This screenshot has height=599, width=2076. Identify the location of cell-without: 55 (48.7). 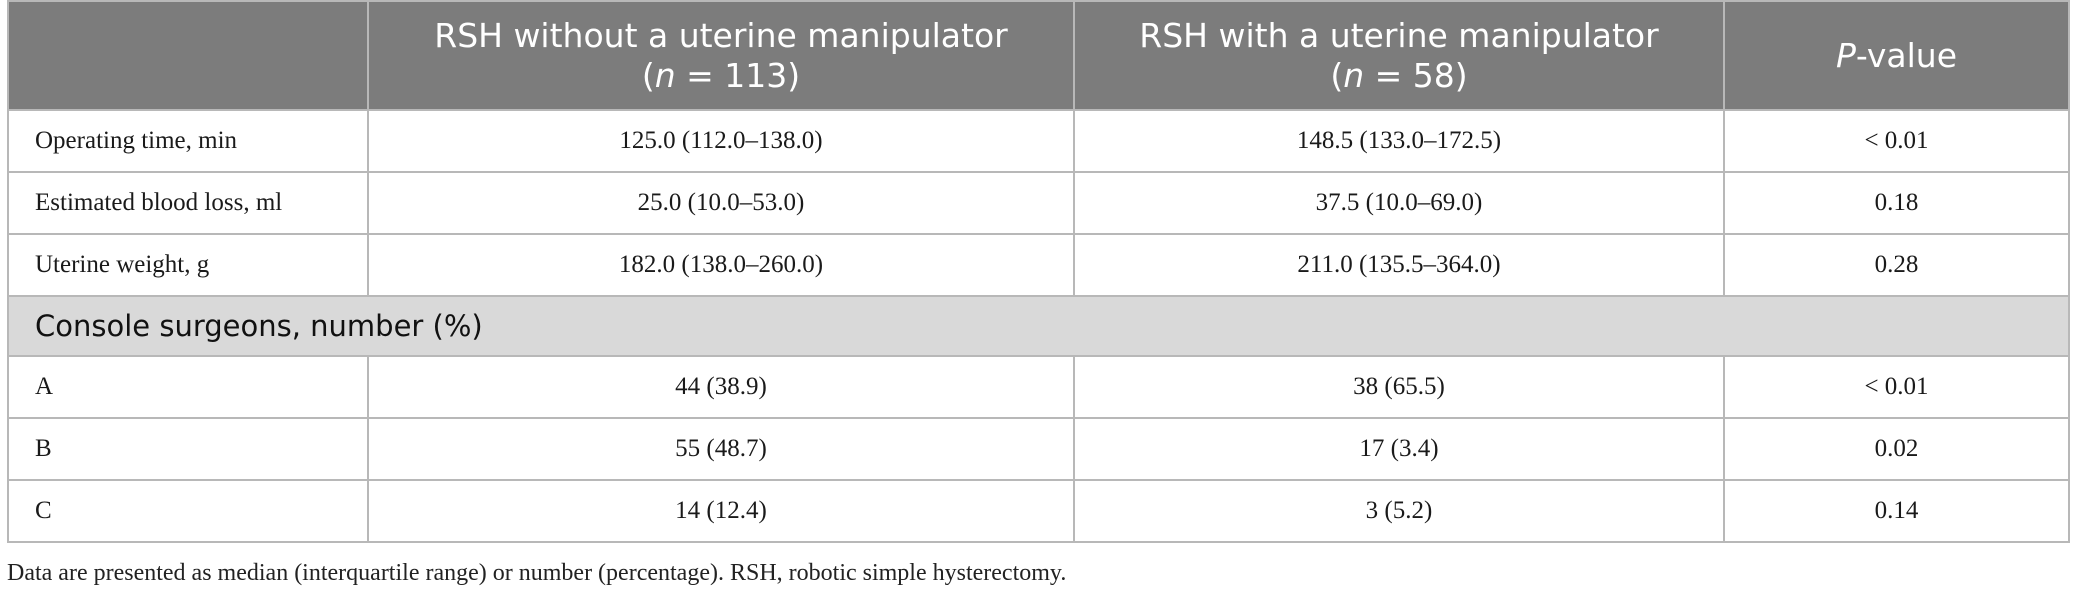
(721, 449).